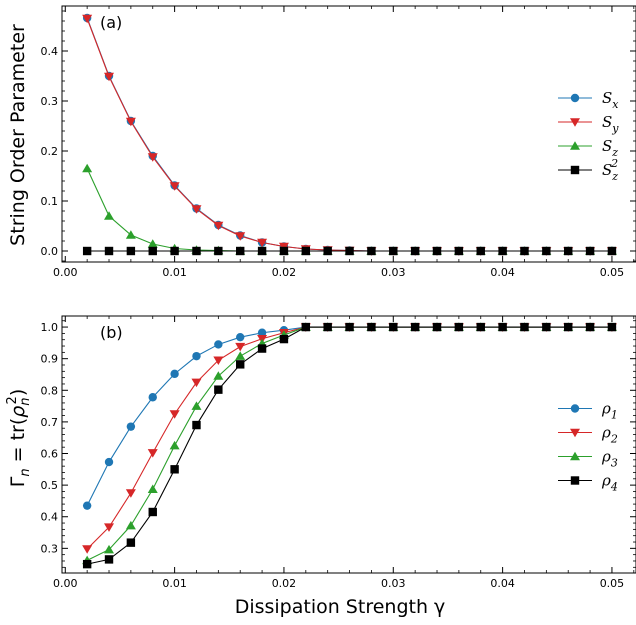 Image resolution: width=636 pixels, height=625 pixels. Describe the element at coordinates (19, 438) in the screenshot. I see `y-axis-label-b-text: Γn = tr(ρn2)` at that location.